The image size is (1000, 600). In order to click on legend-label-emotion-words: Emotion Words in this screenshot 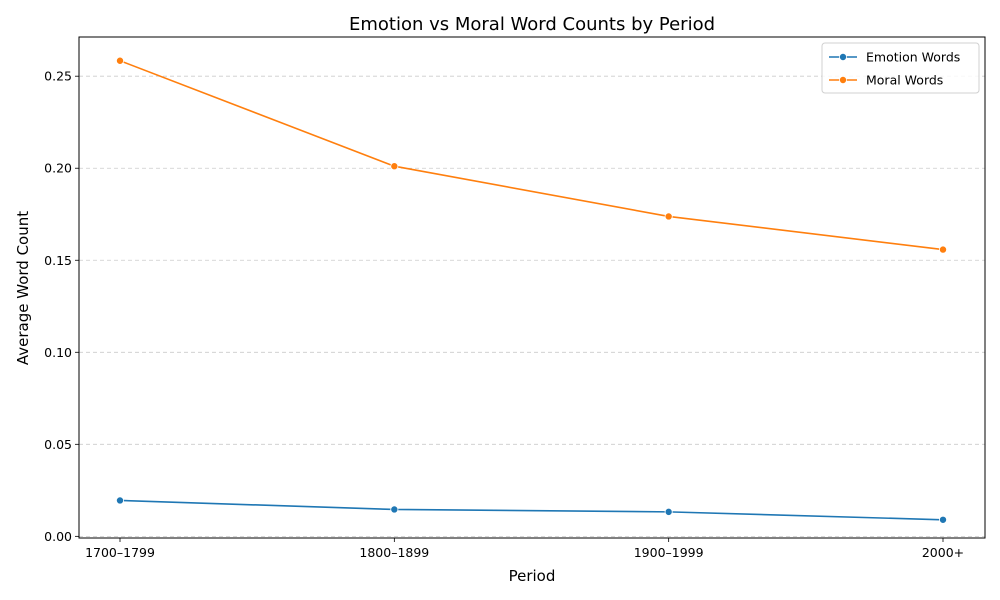, I will do `click(913, 57)`.